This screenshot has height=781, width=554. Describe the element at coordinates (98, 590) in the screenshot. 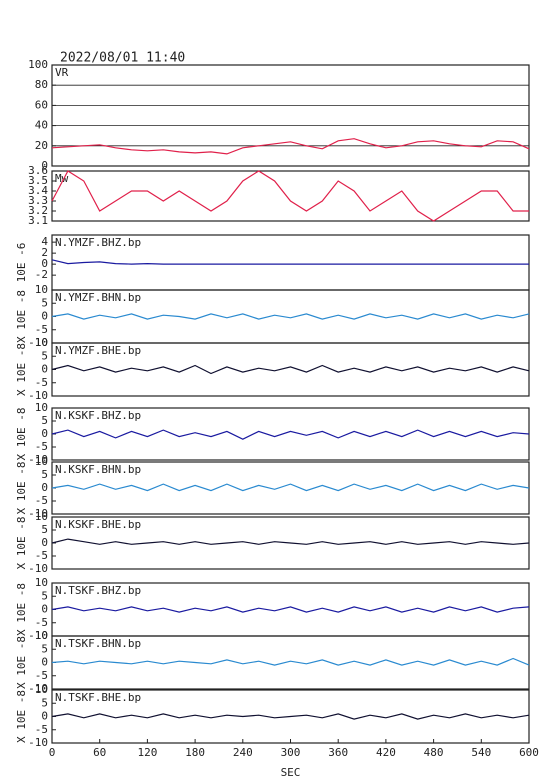

I see `panel-label: N.TSKF.BHZ.bp` at that location.